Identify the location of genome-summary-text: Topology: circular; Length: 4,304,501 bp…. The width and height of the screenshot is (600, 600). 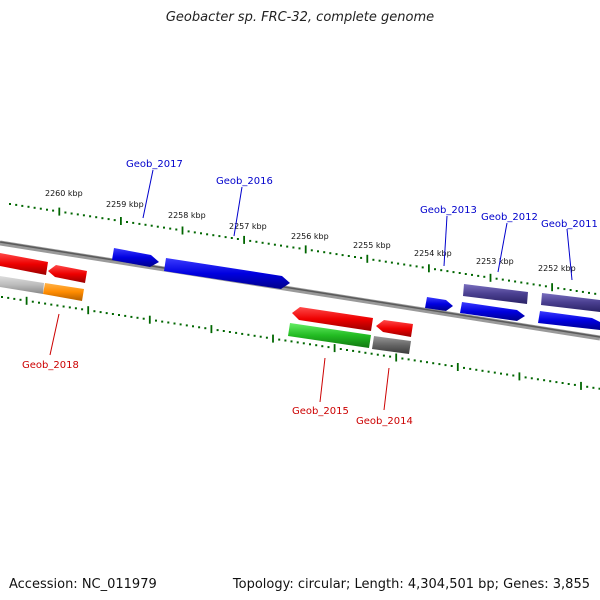
(411, 584).